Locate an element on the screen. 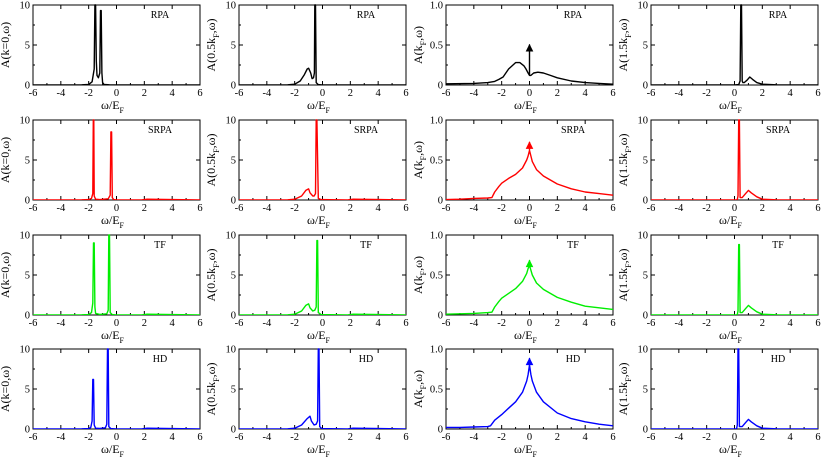 The height and width of the screenshot is (458, 830). panel-rpa-col1: -6 -4 -2 0 2 4 6 0 5 10 ω/EF A(0.5kF,ω) RPA is located at coordinates (306, 58).